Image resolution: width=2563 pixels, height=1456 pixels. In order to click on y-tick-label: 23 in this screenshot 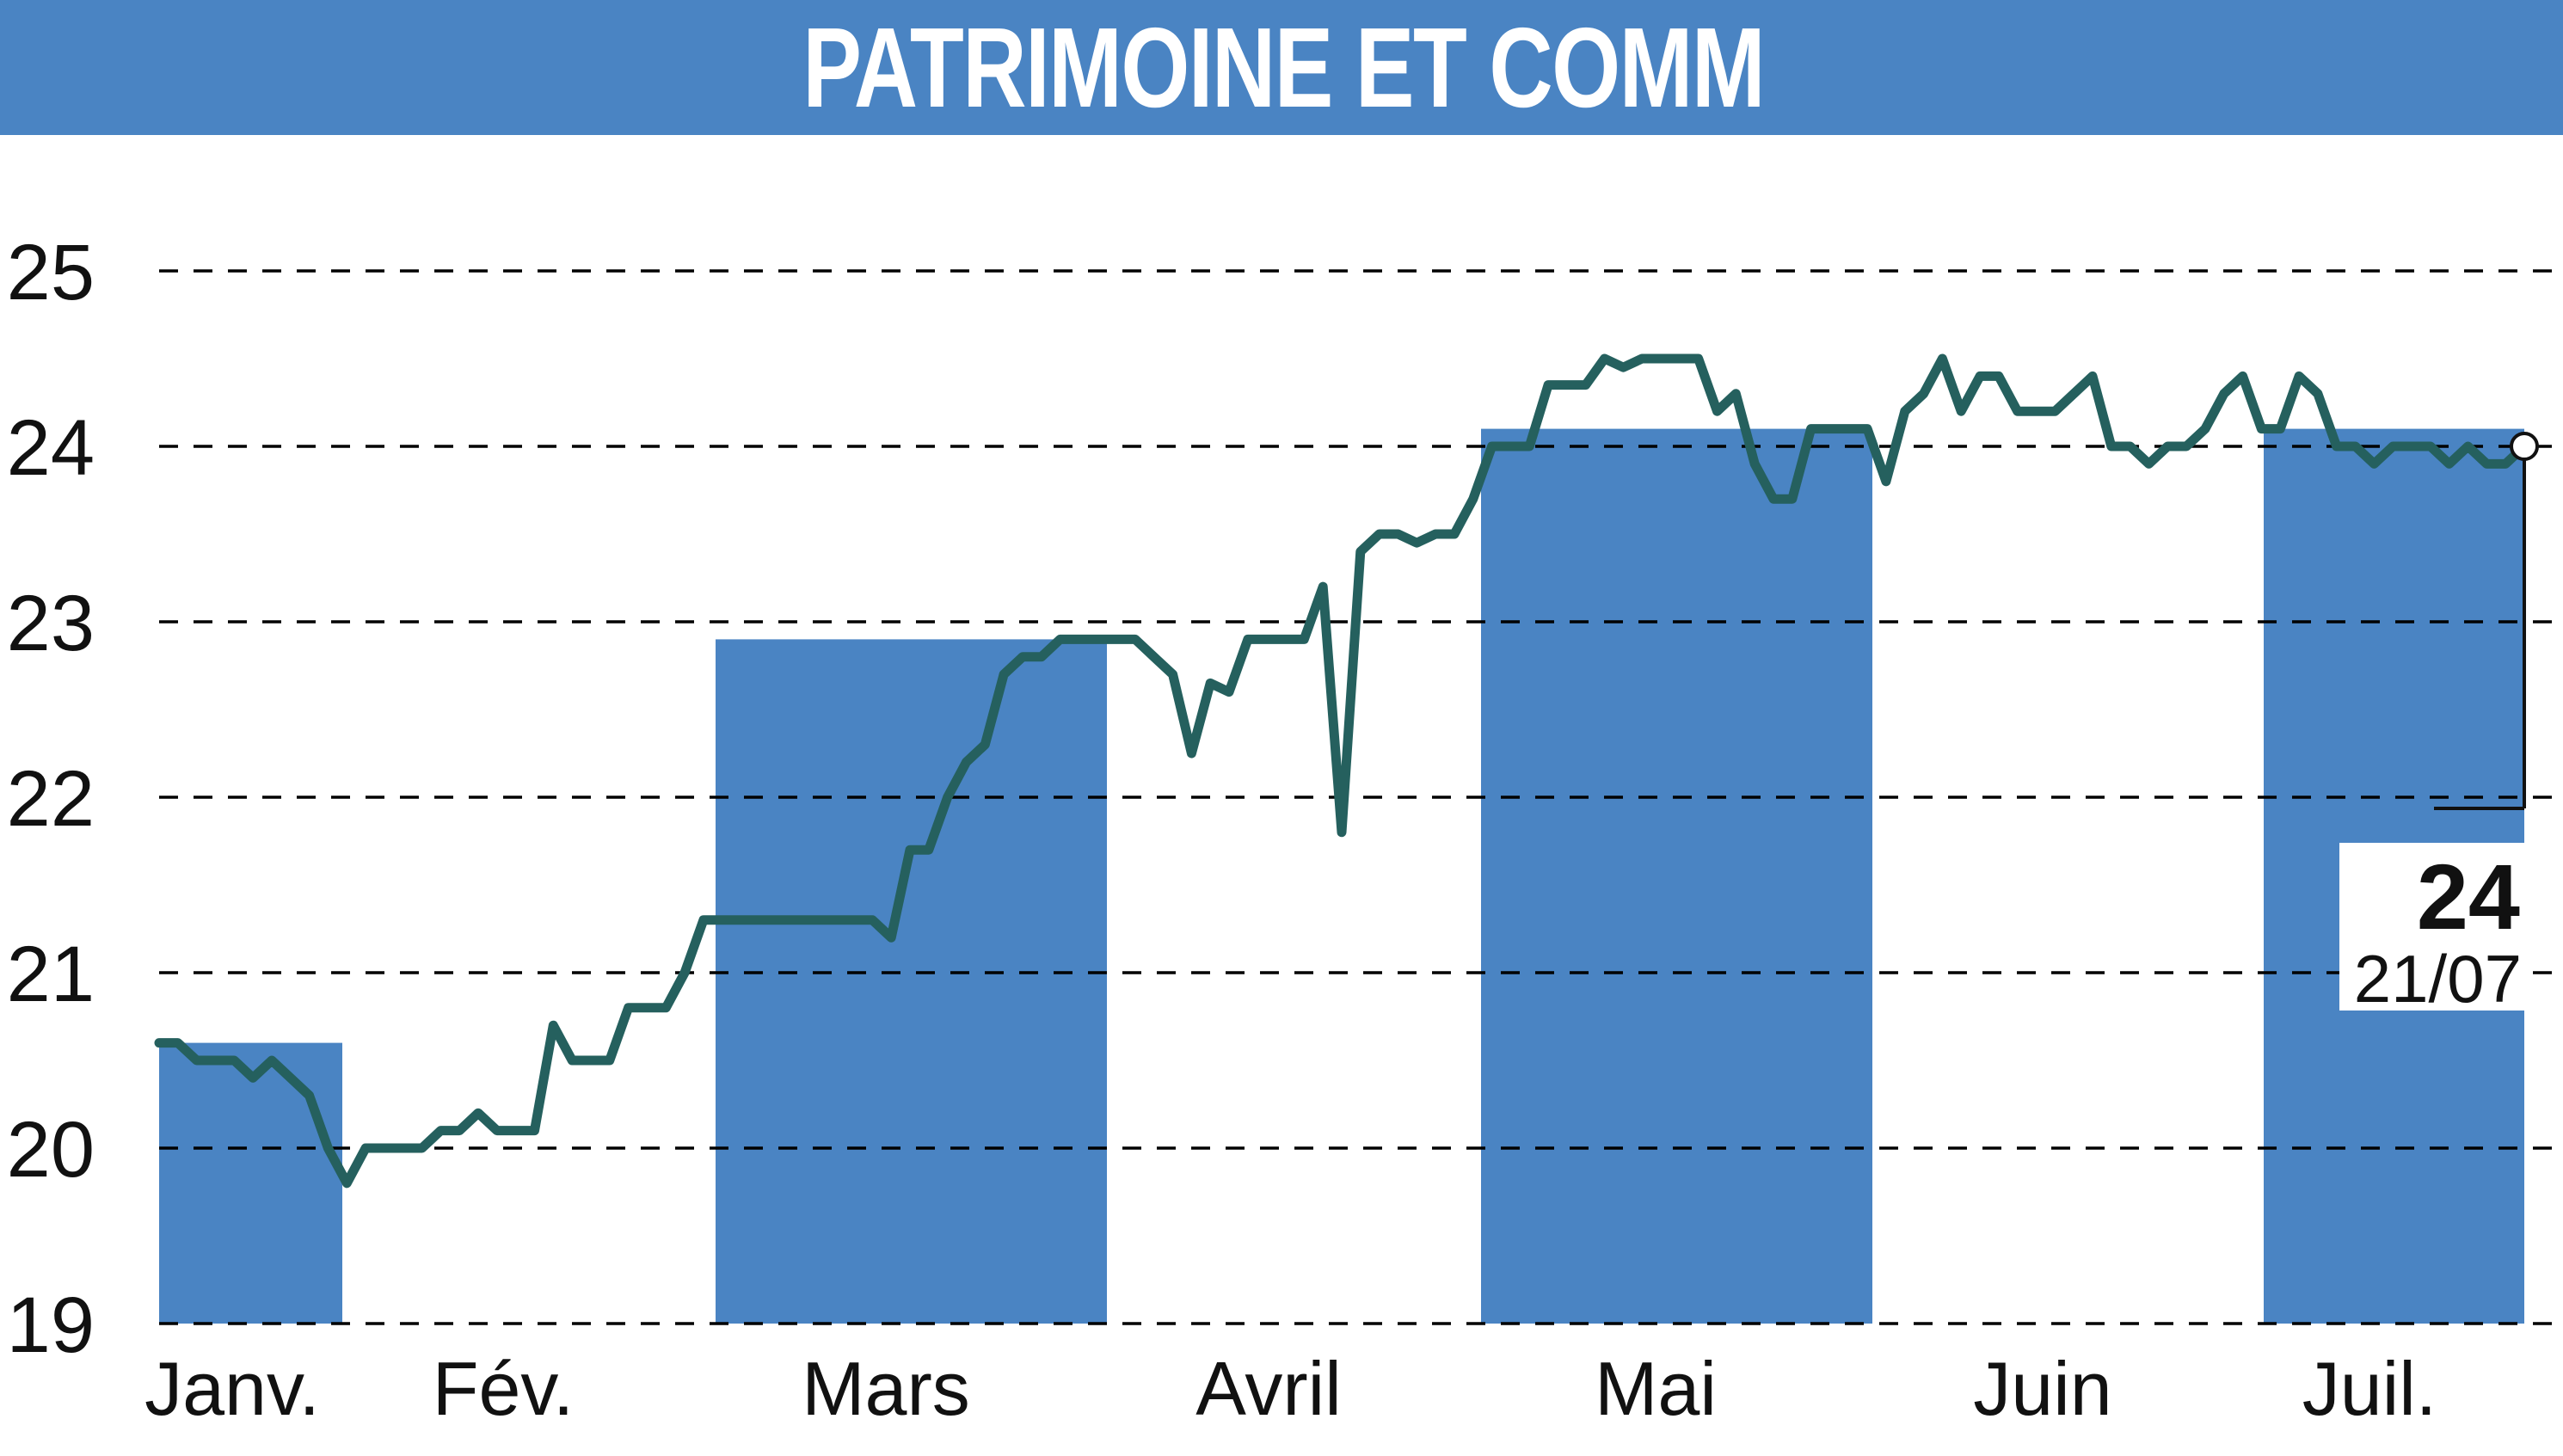, I will do `click(51, 623)`.